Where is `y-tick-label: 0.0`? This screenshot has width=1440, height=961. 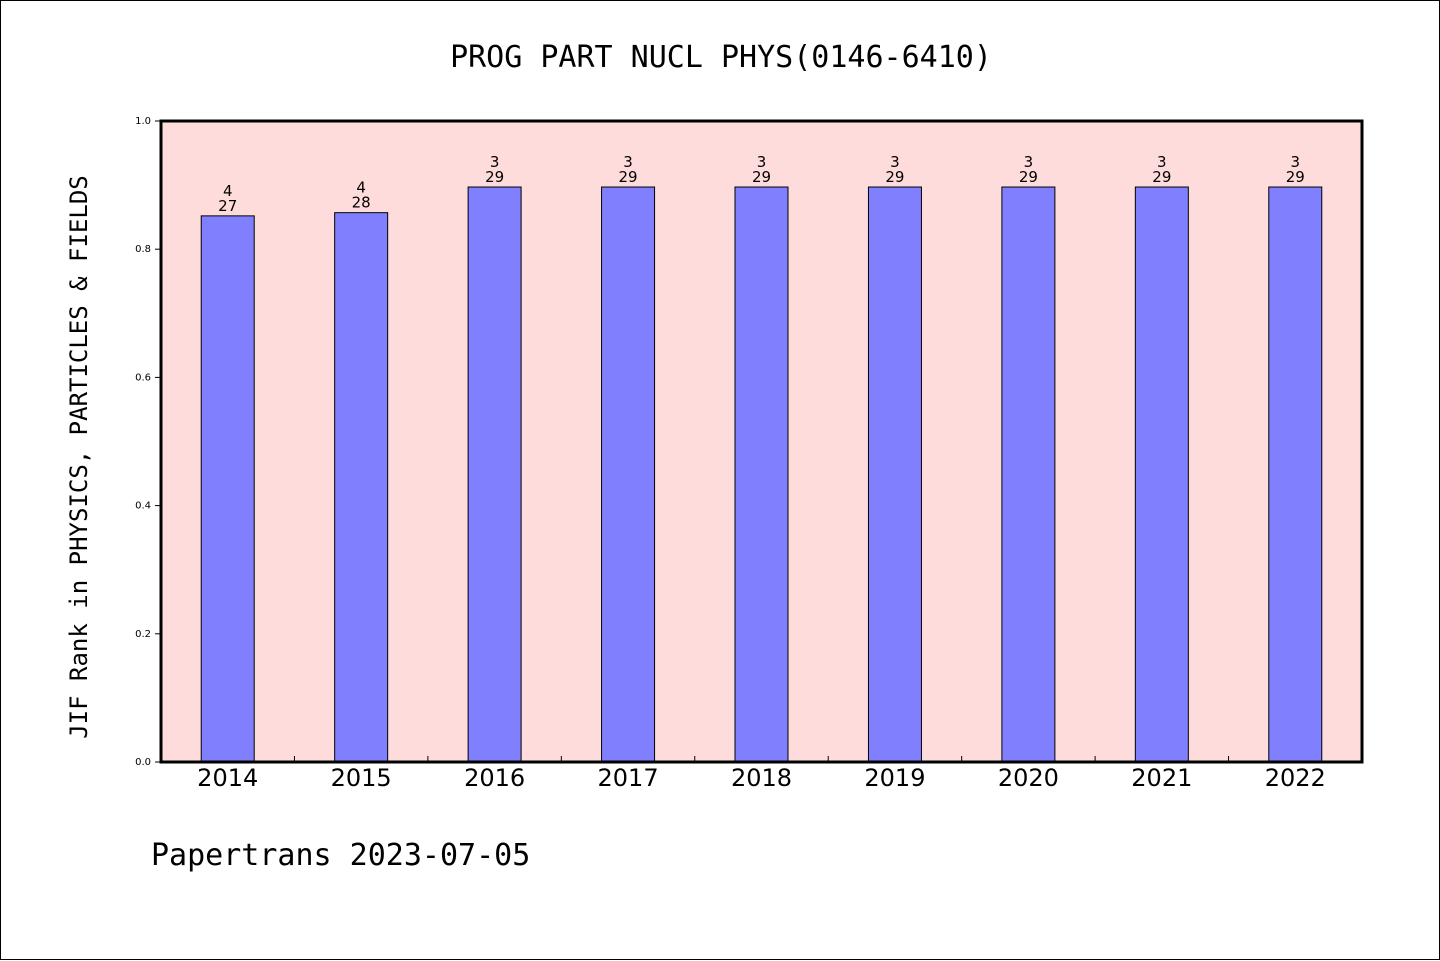 y-tick-label: 0.0 is located at coordinates (143, 762).